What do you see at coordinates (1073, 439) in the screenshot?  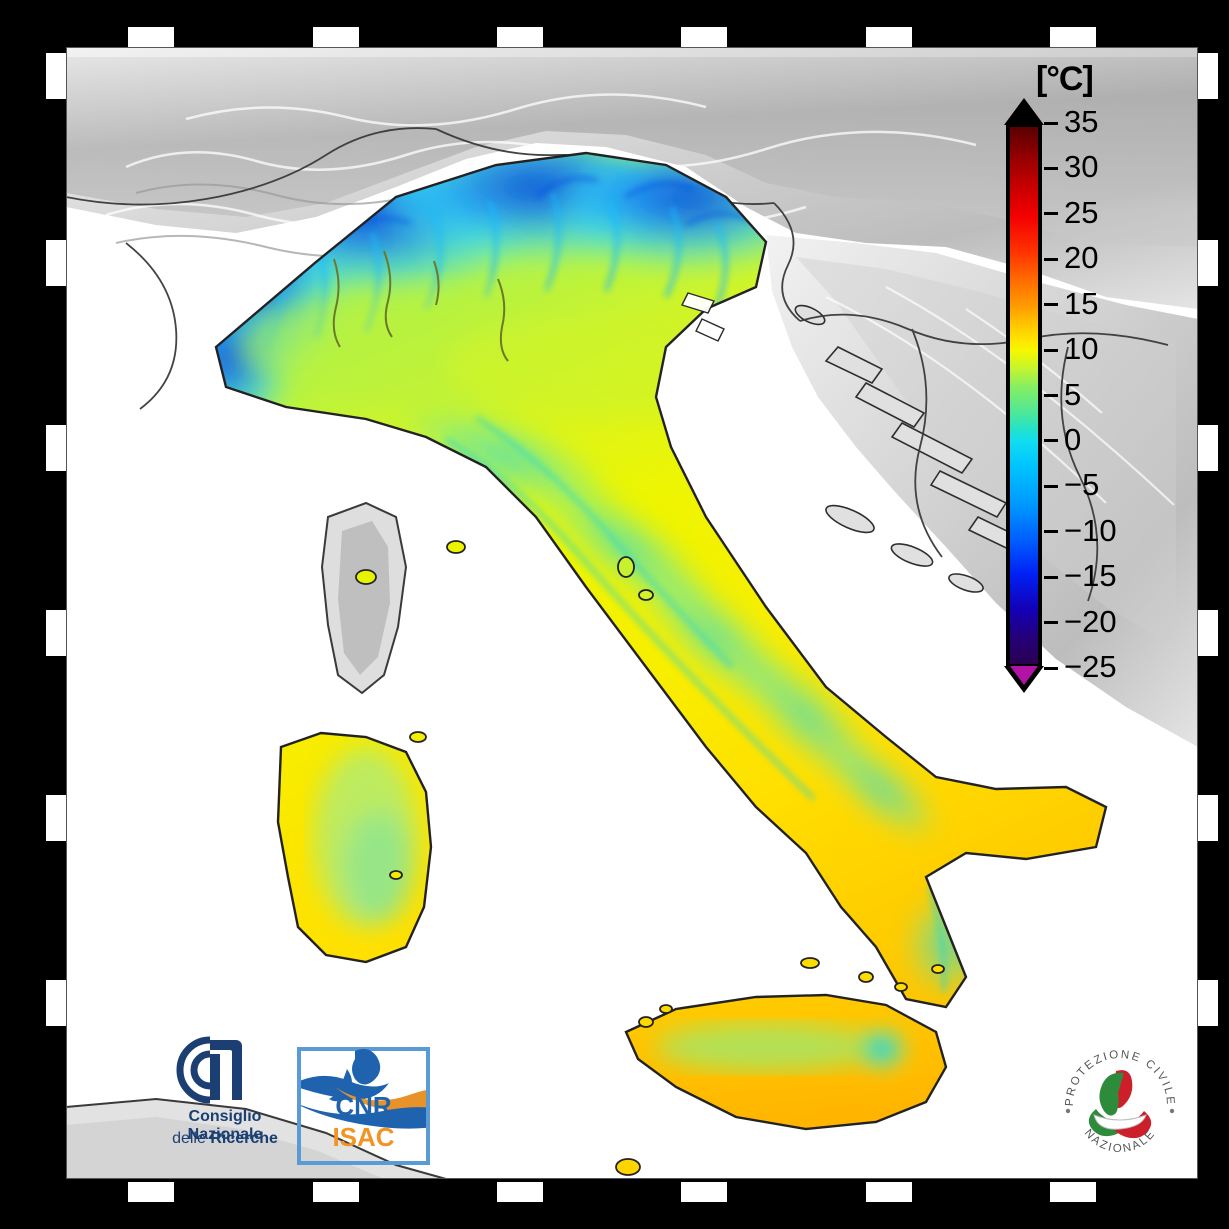 I see `colorbar-tick-label: 0` at bounding box center [1073, 439].